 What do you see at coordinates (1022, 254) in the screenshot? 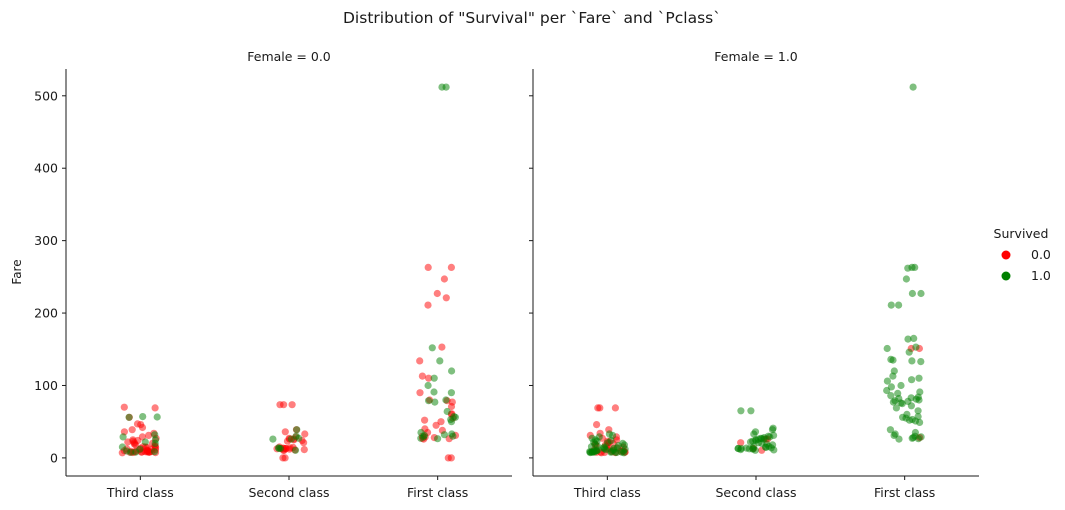
I see `legend: Survived 0.0 1.0` at bounding box center [1022, 254].